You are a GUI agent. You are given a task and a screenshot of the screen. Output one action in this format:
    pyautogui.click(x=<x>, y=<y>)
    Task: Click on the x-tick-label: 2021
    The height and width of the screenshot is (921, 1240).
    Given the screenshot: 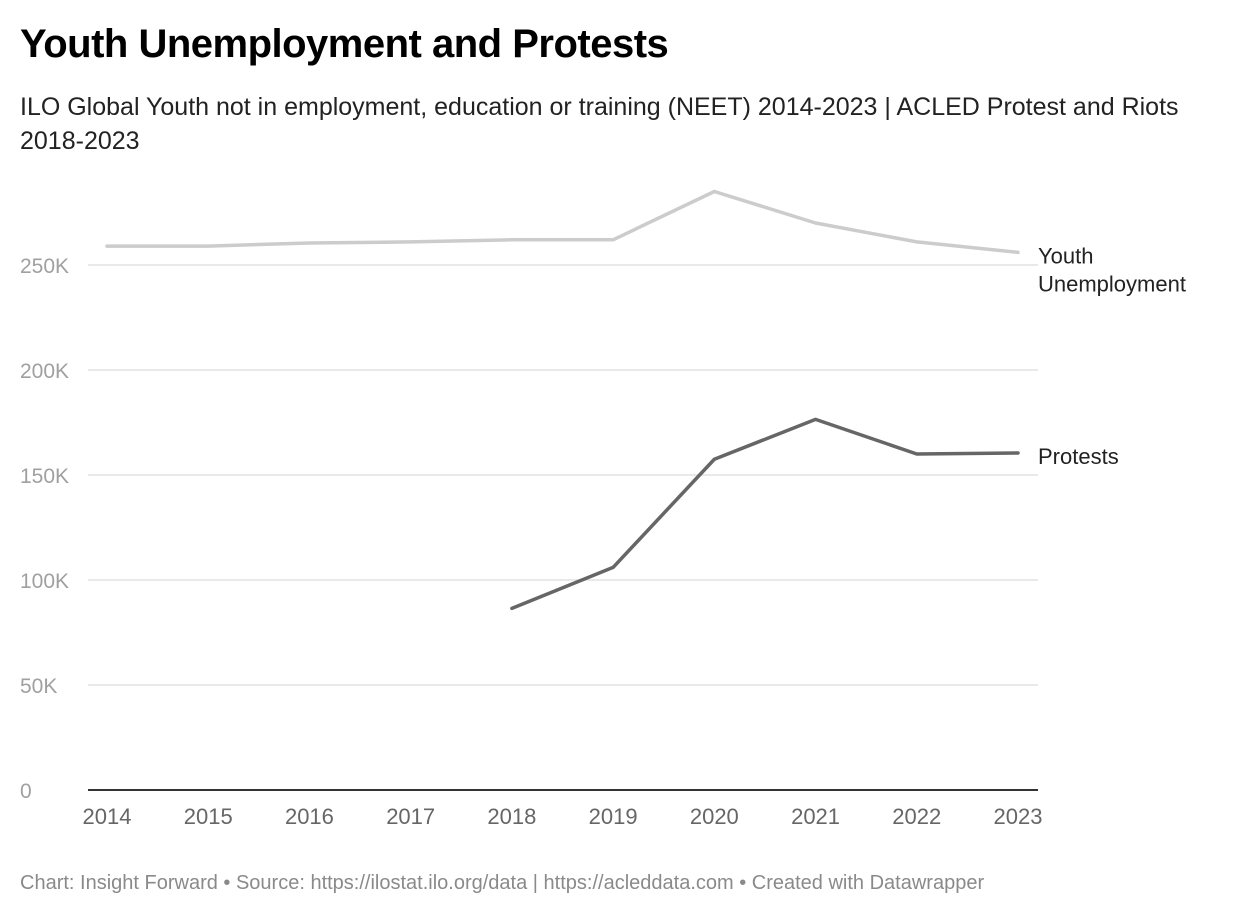 What is the action you would take?
    pyautogui.click(x=815, y=816)
    